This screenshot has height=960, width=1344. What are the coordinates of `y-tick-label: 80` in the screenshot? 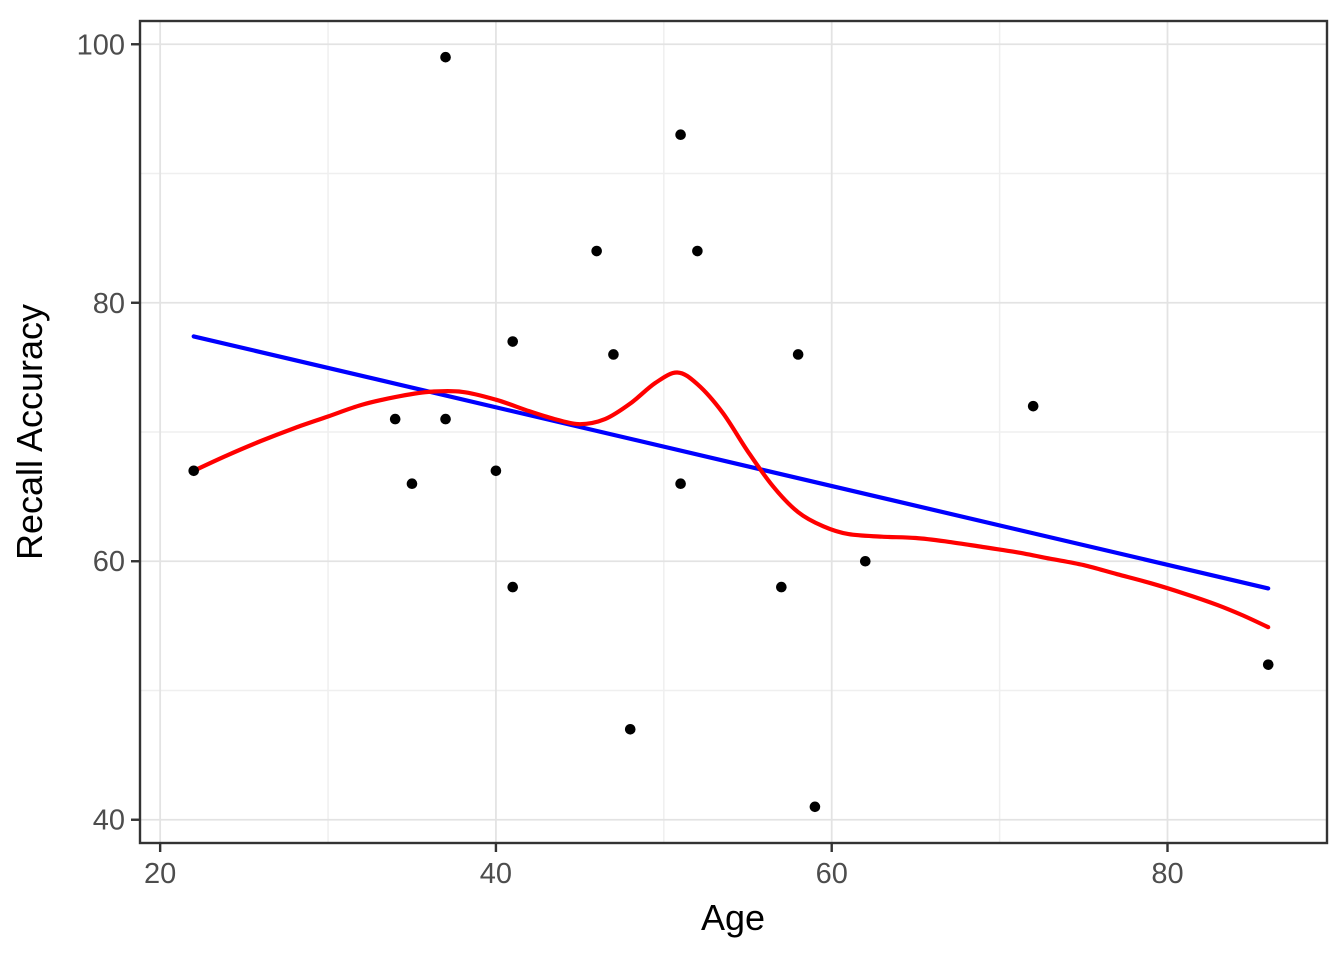 It's located at (109, 304).